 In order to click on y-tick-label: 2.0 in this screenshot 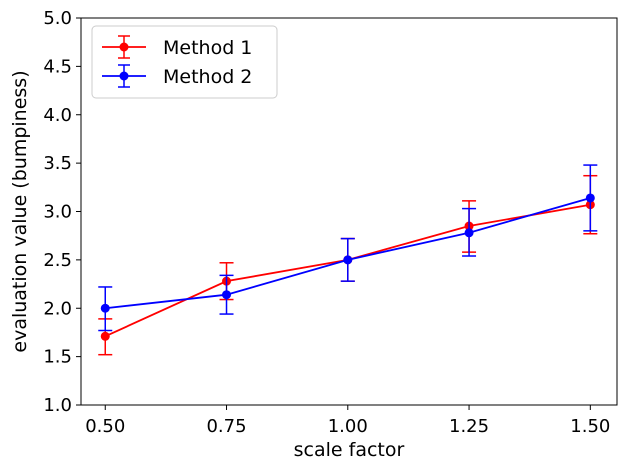, I will do `click(57, 308)`.